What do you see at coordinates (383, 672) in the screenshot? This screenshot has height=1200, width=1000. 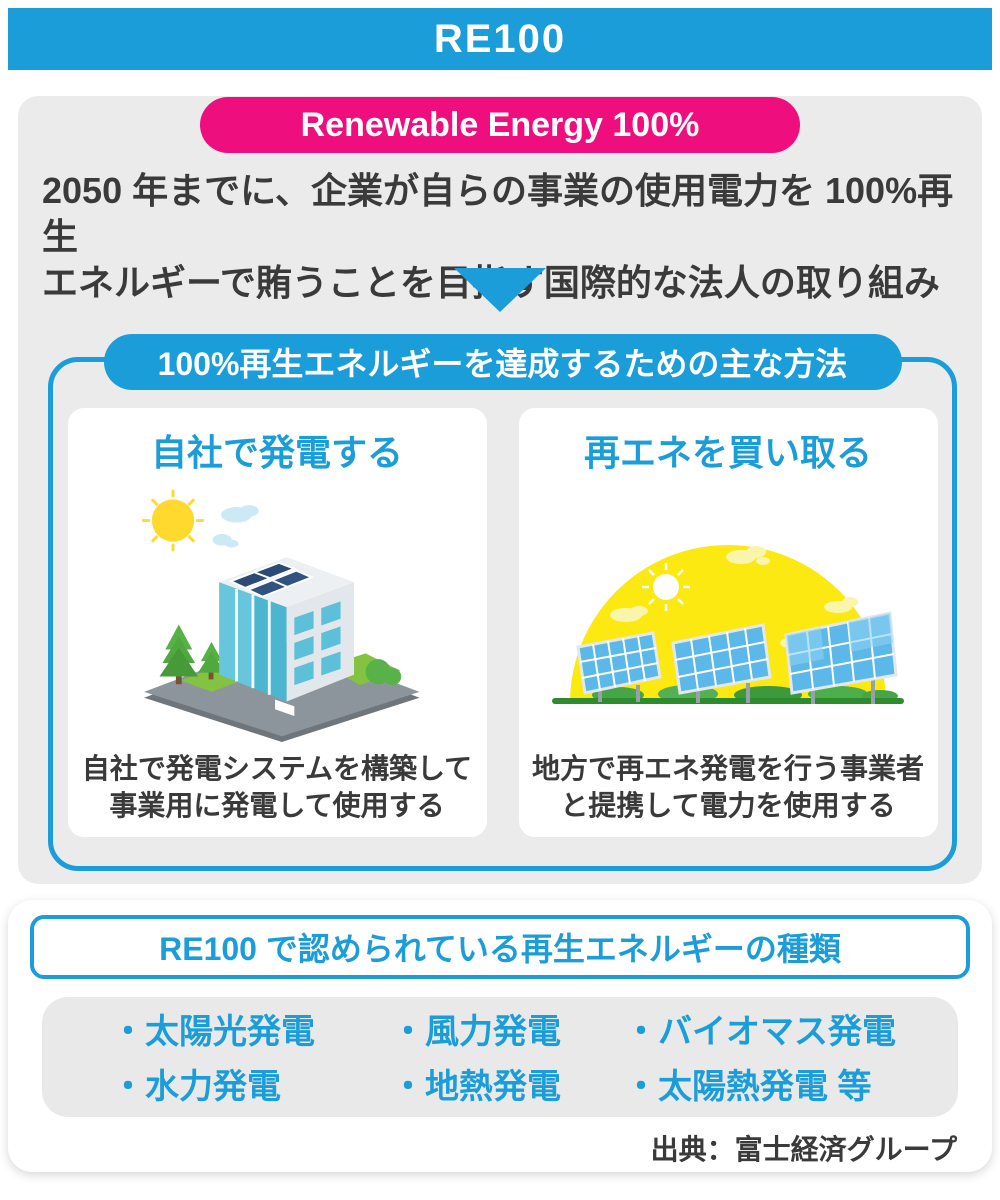 I see `bushes` at bounding box center [383, 672].